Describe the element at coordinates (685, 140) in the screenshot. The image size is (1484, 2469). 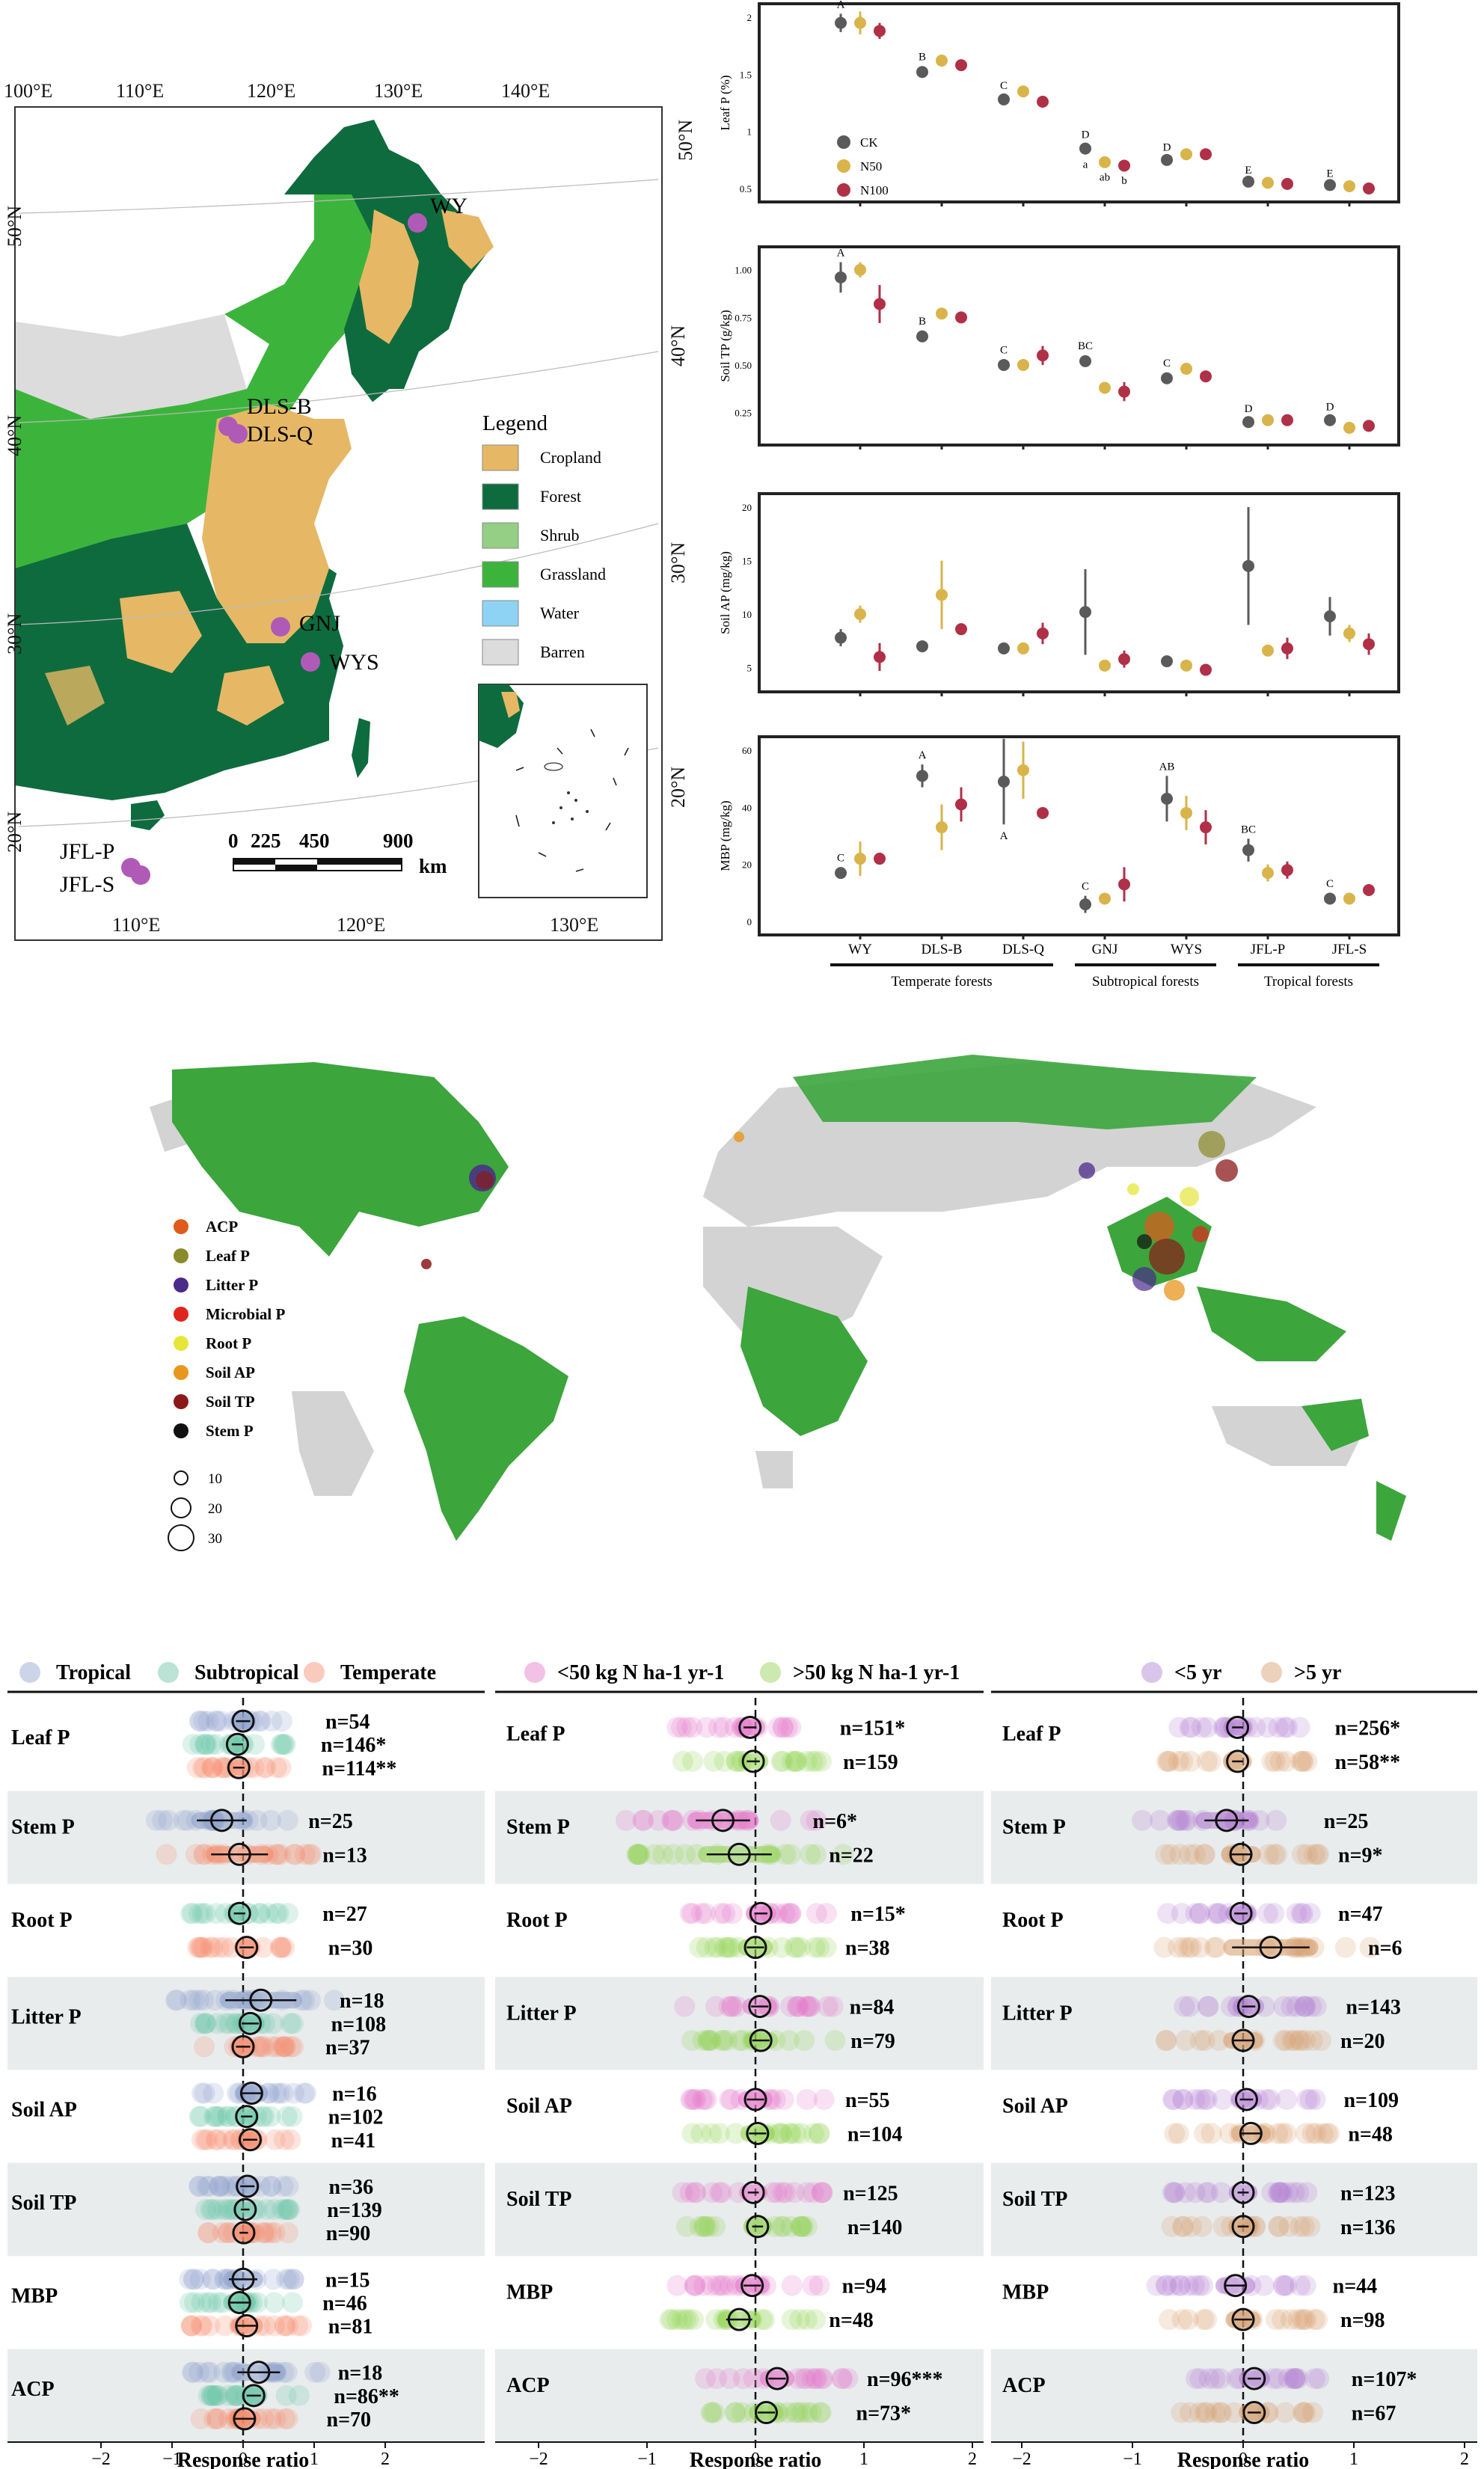
I see `lat-label-right: 50°N` at that location.